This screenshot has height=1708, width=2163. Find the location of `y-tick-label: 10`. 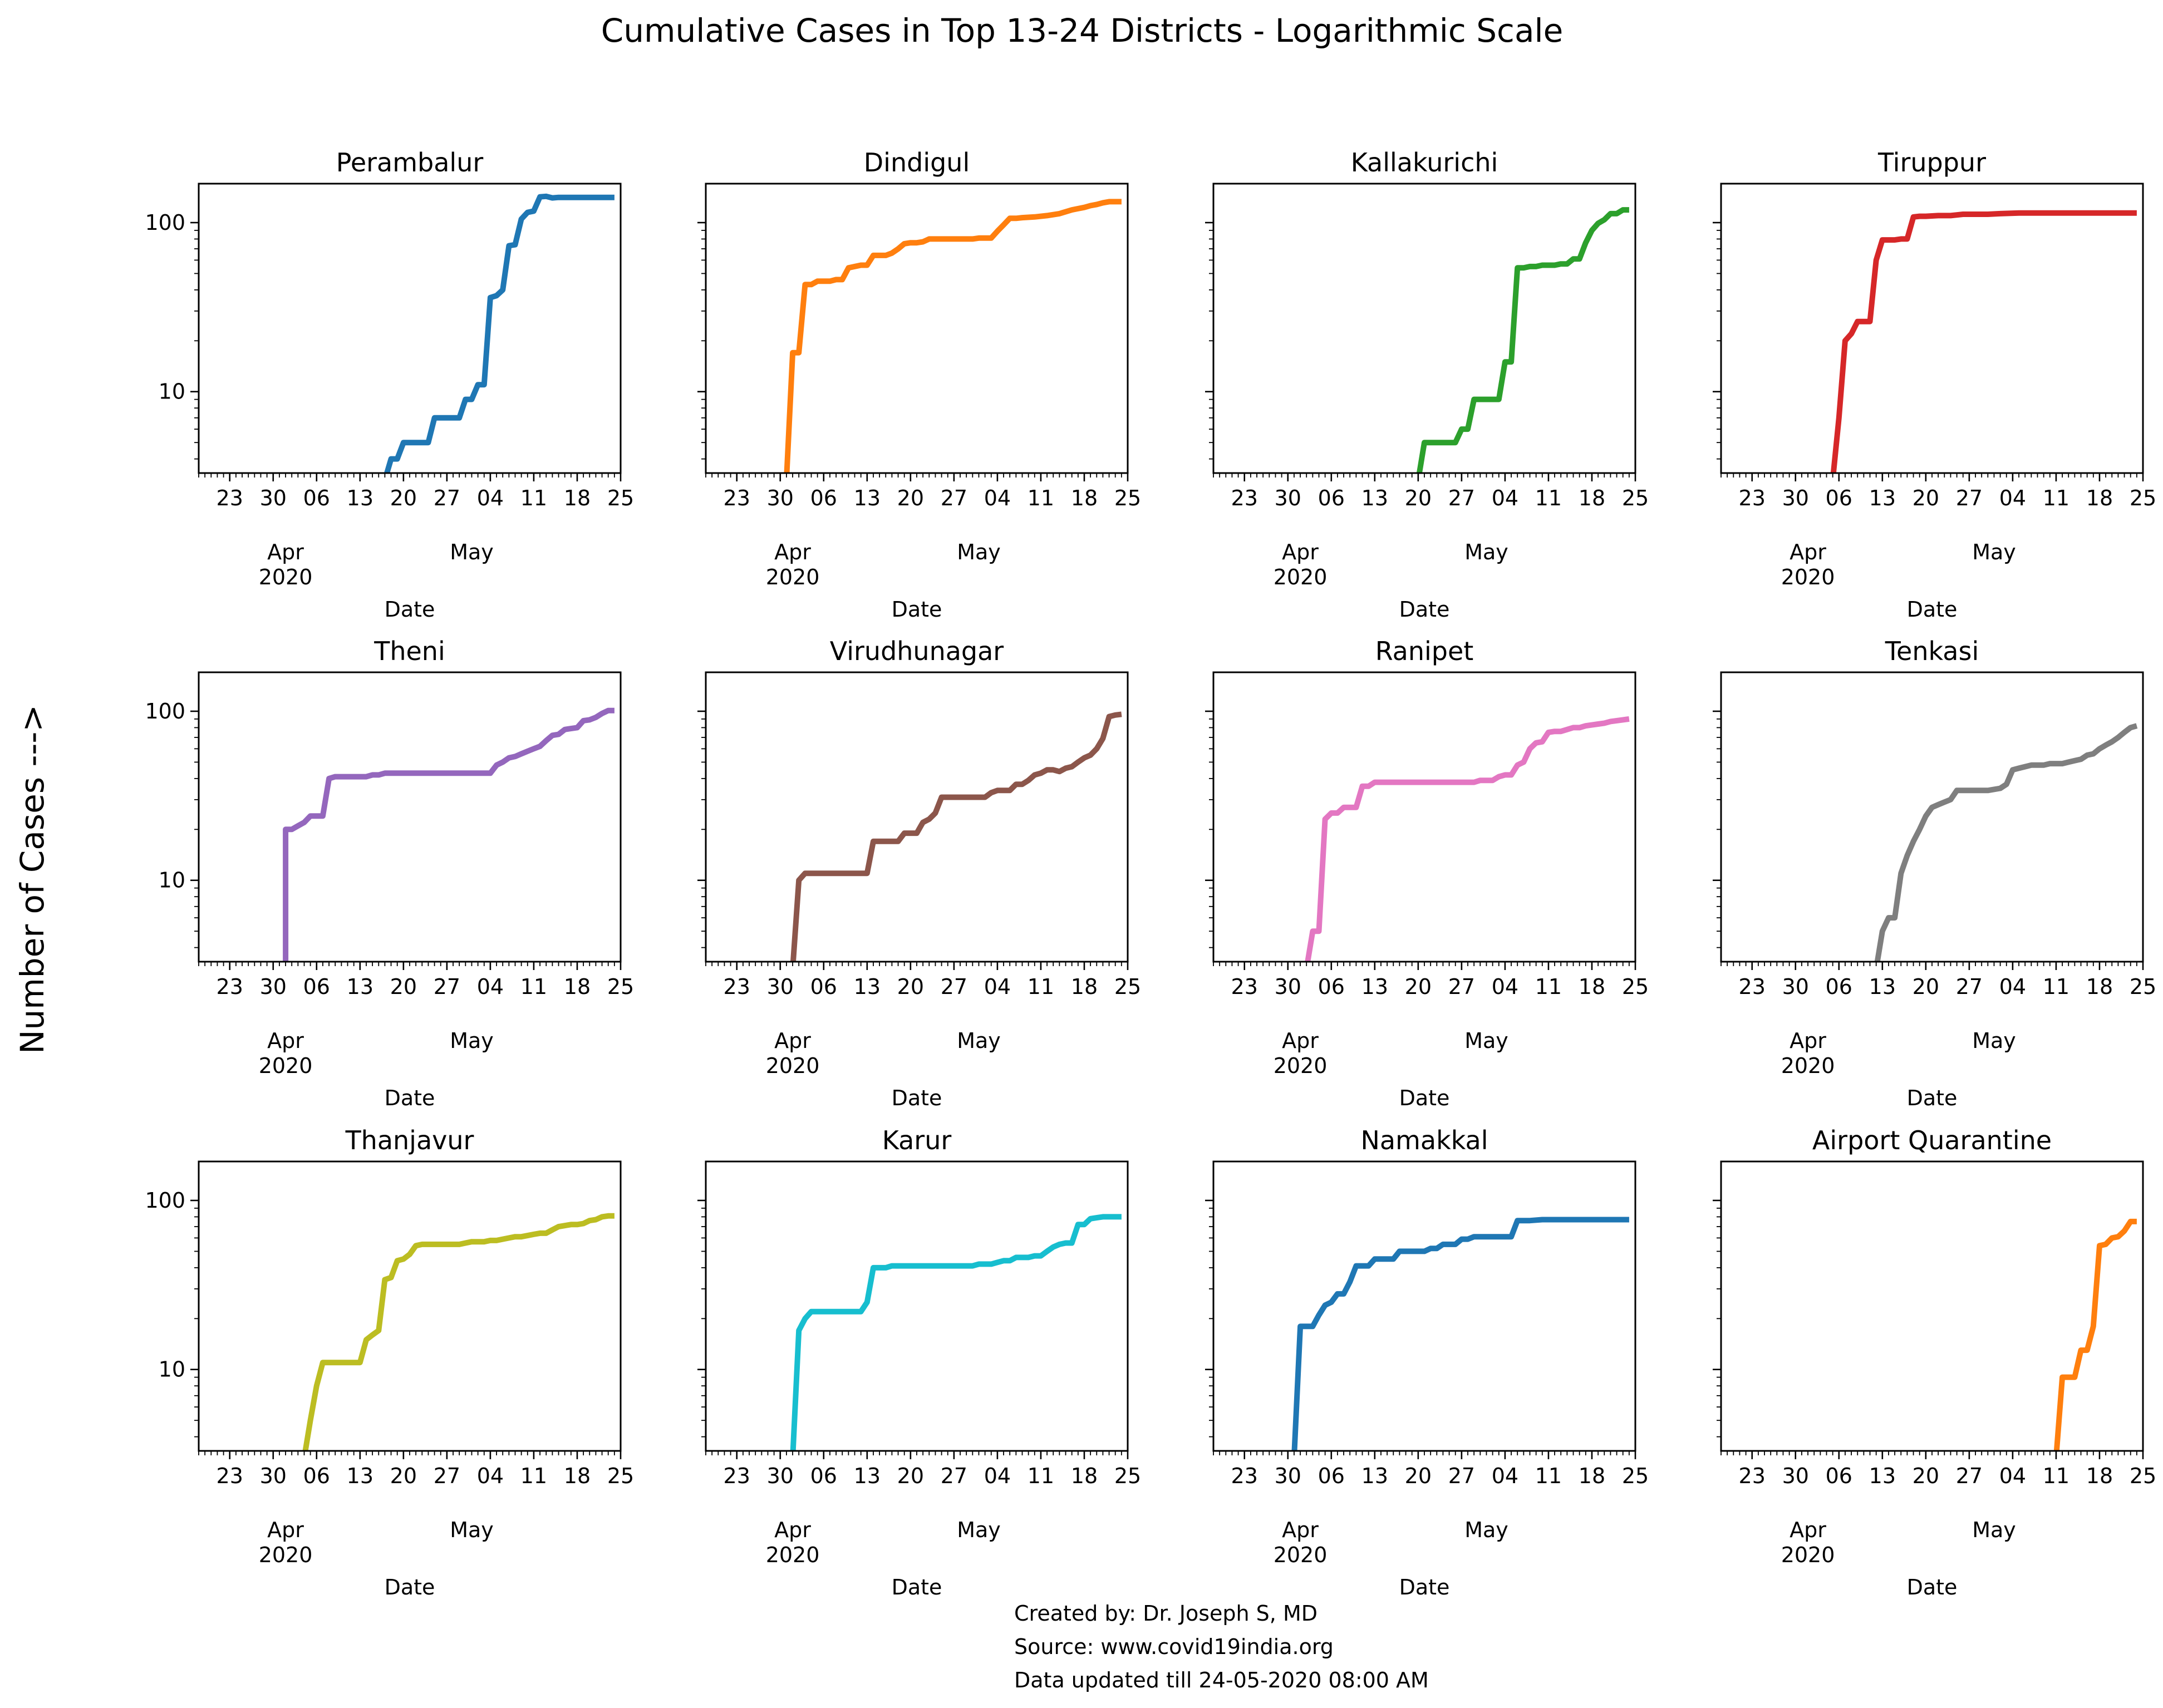

y-tick-label: 10 is located at coordinates (172, 1369).